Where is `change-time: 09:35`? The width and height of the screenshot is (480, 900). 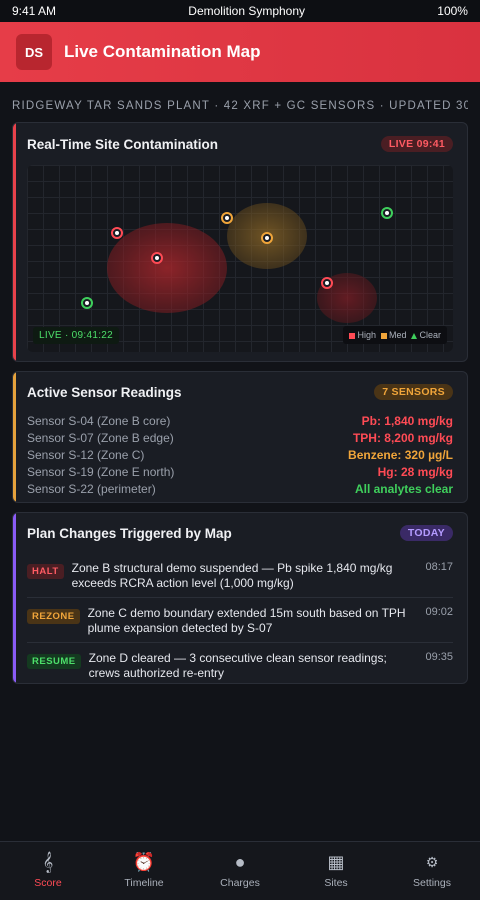 change-time: 09:35 is located at coordinates (439, 657).